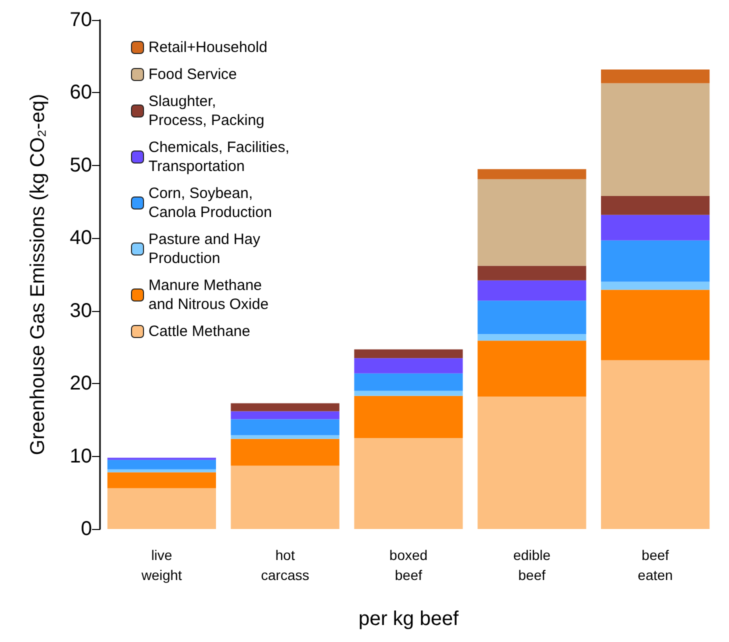 This screenshot has height=642, width=729. I want to click on y-tick-label: 0, so click(86, 529).